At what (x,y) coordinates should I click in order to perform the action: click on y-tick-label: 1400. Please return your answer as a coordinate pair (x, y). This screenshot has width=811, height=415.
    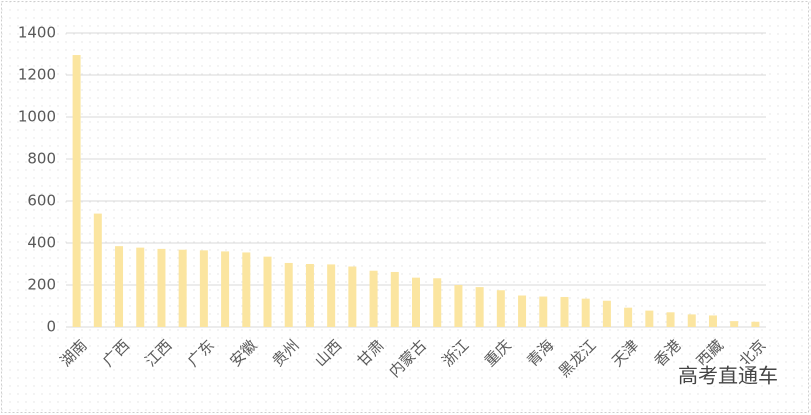
    Looking at the image, I should click on (37, 33).